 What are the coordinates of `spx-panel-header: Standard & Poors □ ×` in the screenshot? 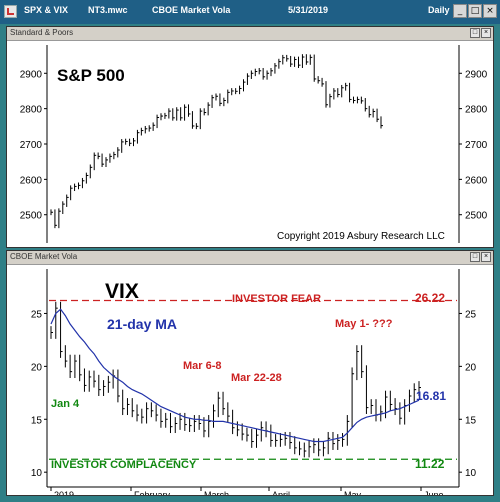 It's located at (250, 34).